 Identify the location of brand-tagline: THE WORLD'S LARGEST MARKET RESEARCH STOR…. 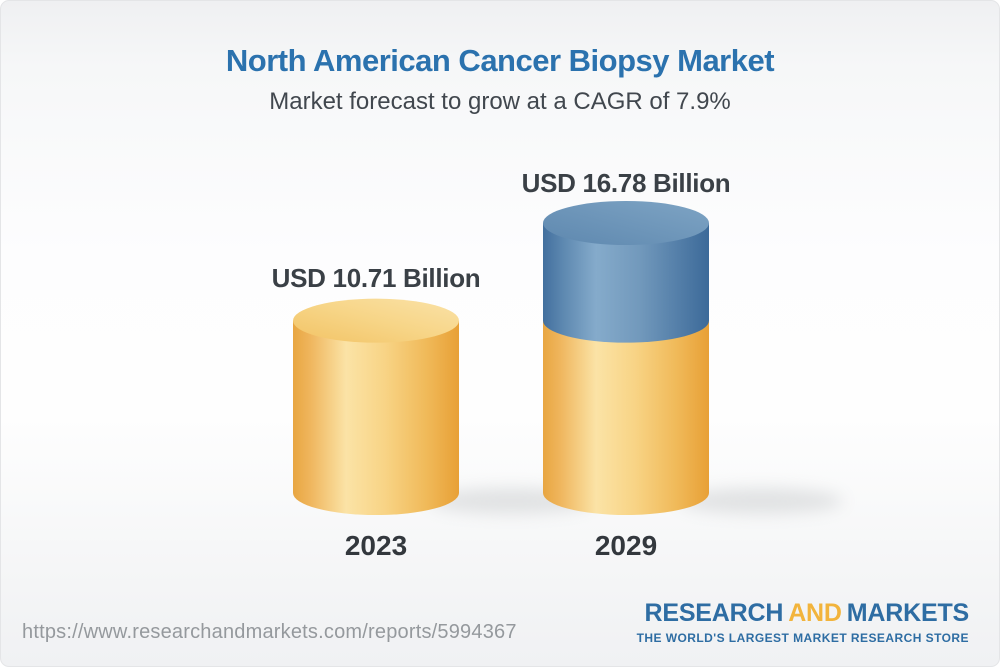
(802, 637).